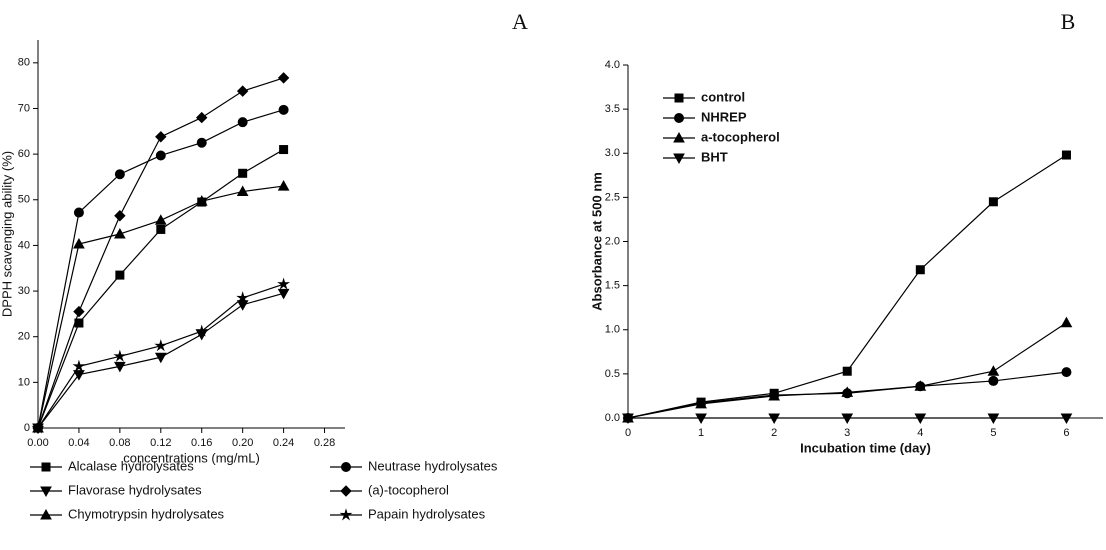  I want to click on x-tick-label: 0.08, so click(119, 443).